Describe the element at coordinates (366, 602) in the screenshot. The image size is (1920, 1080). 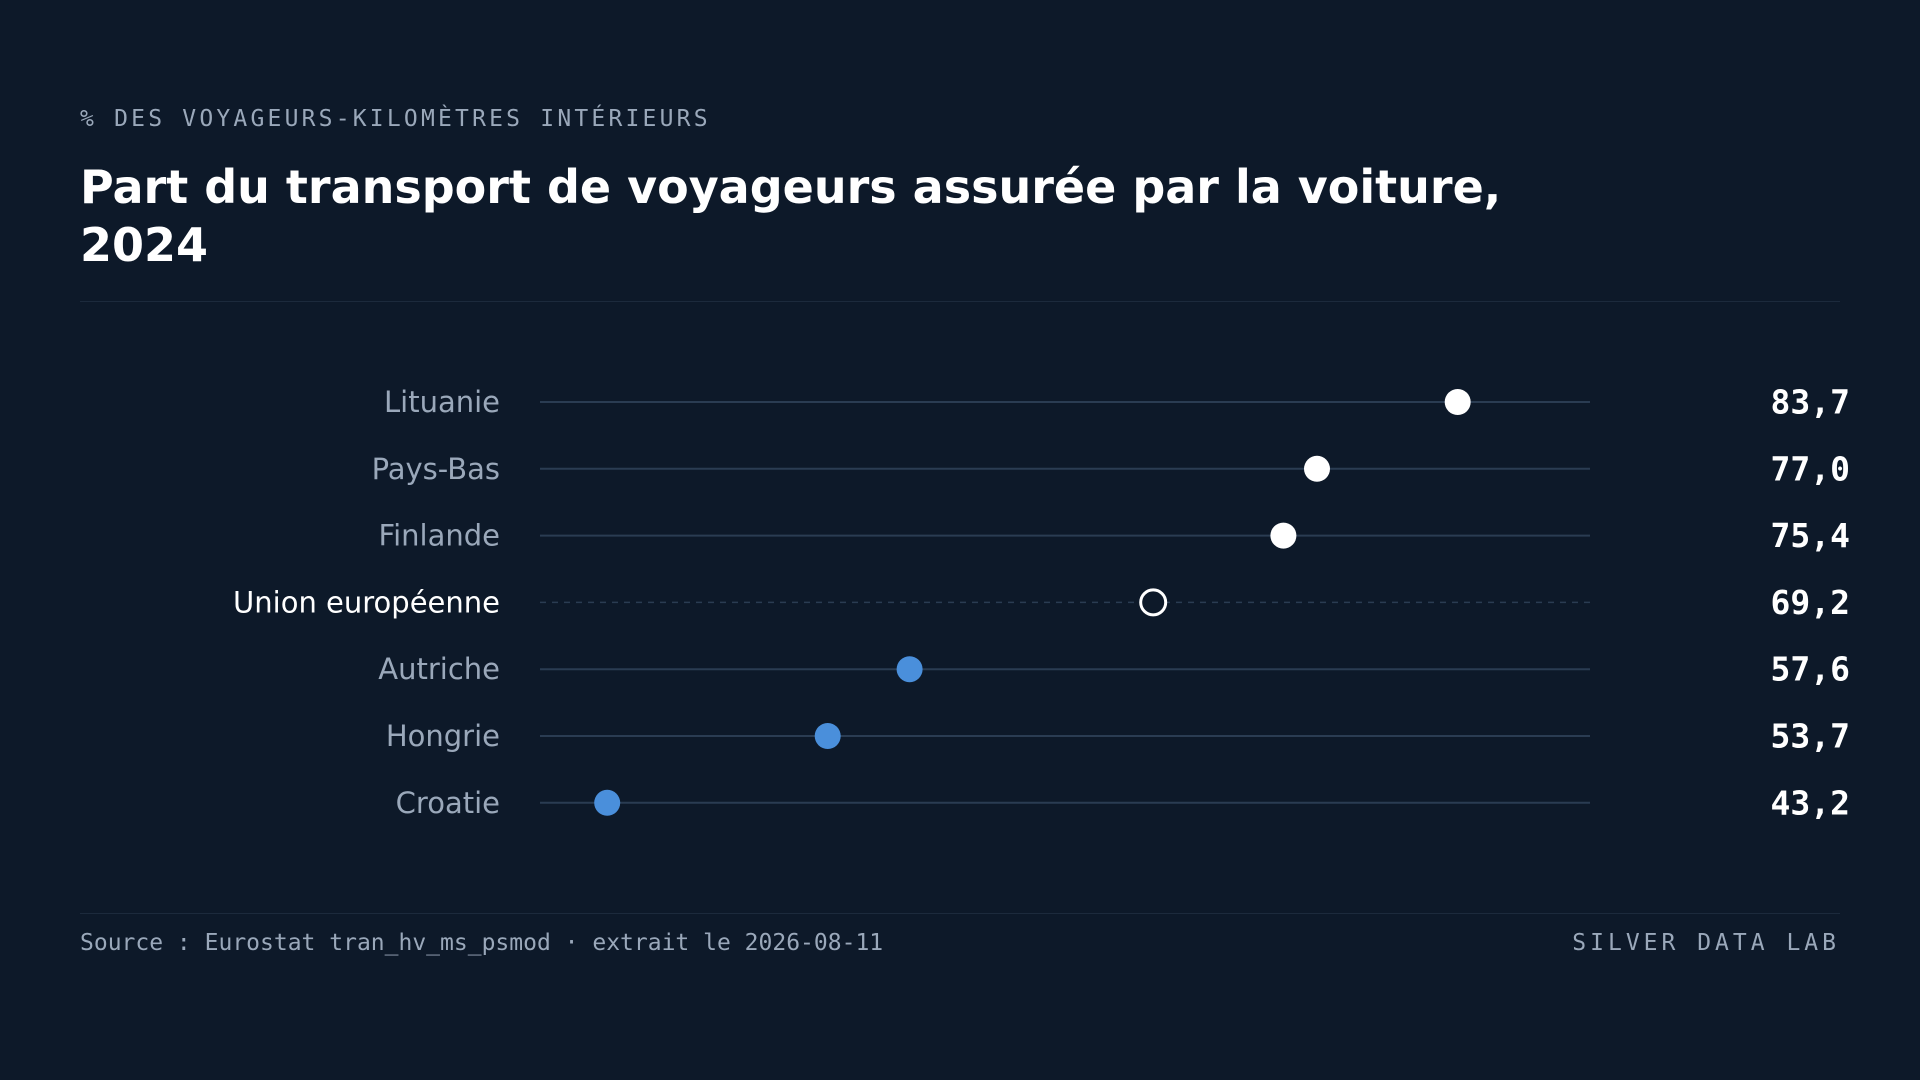
I see `category-label: Union européenne` at that location.